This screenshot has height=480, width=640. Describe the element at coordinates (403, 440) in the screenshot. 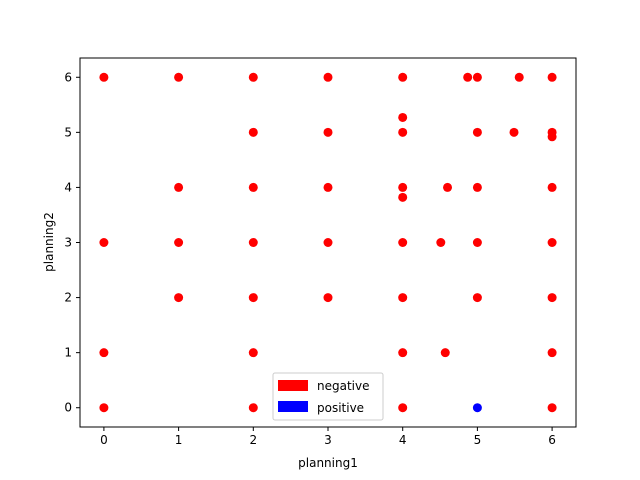

I see `x-tick-label-4: 4` at that location.